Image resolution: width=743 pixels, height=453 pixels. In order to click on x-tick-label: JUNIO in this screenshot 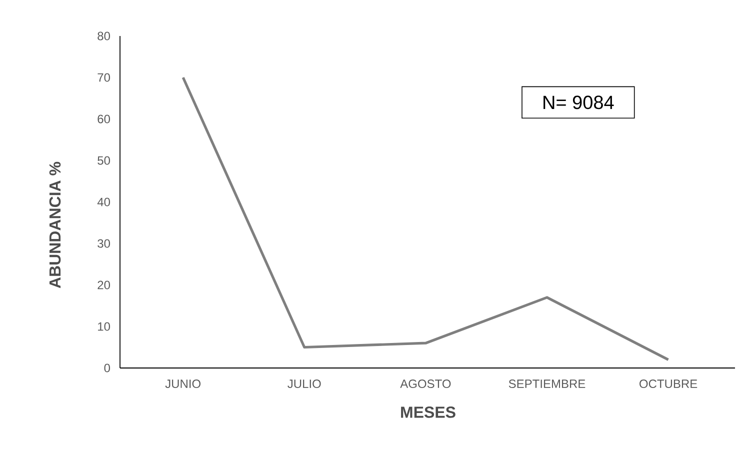, I will do `click(182, 384)`.